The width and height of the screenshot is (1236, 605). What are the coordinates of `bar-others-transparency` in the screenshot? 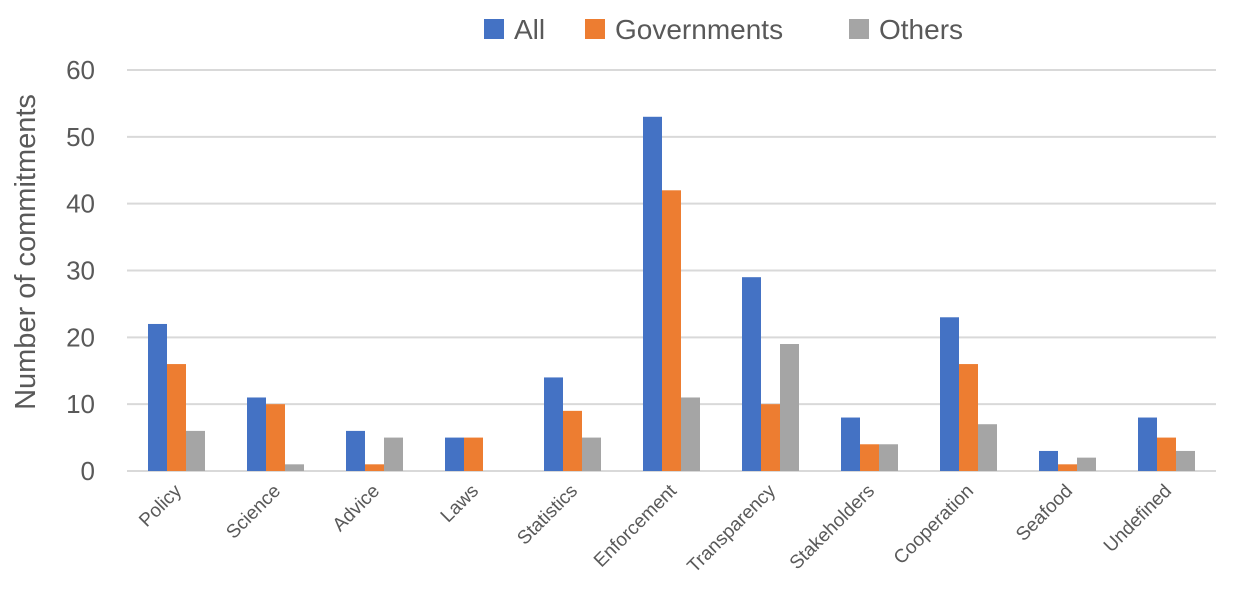 It's located at (789, 407).